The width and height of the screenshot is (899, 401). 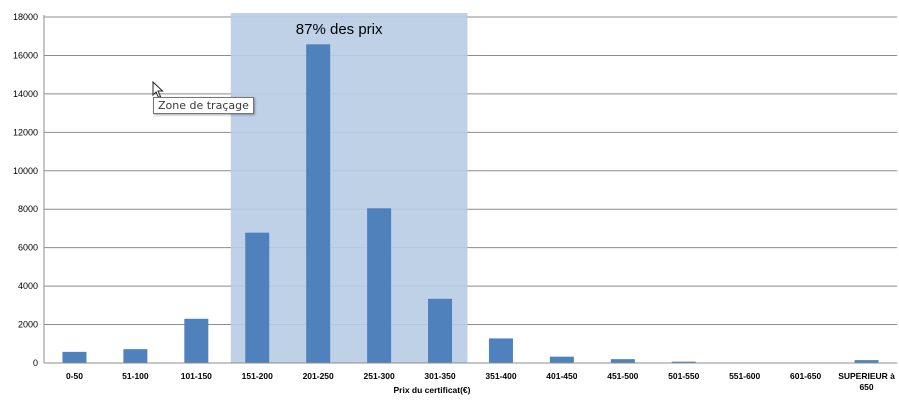 What do you see at coordinates (683, 376) in the screenshot?
I see `x-tick-label: 501-550` at bounding box center [683, 376].